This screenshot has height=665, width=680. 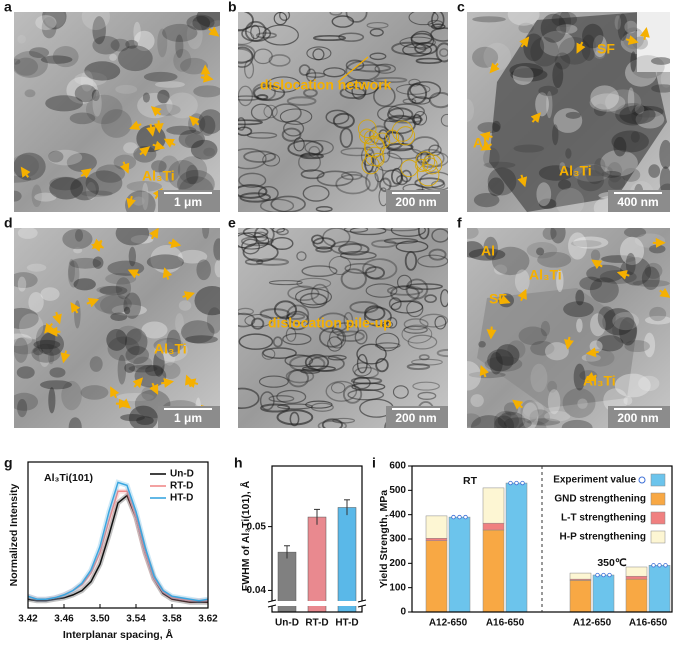 I want to click on x-tick-label: 3.42, so click(x=28, y=619).